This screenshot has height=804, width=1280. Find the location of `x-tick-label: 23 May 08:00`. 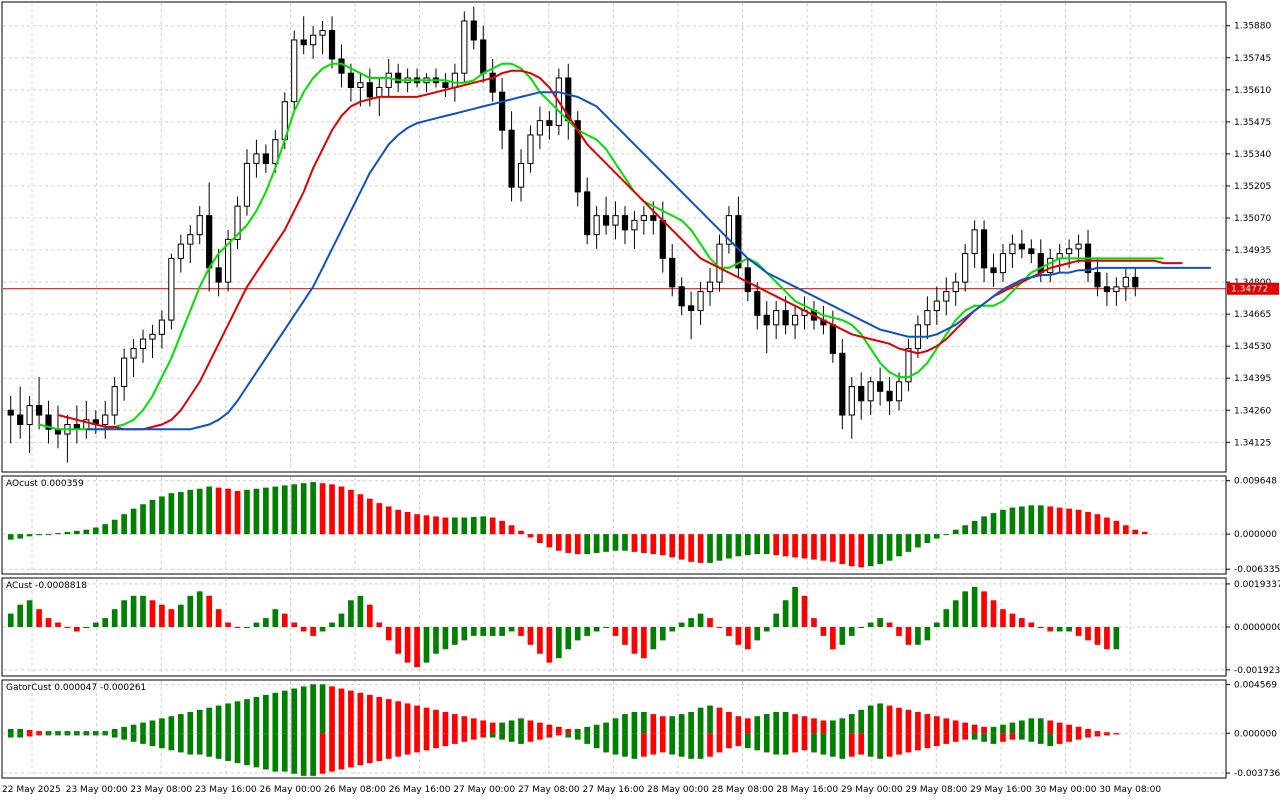

x-tick-label: 23 May 08:00 is located at coordinates (161, 790).